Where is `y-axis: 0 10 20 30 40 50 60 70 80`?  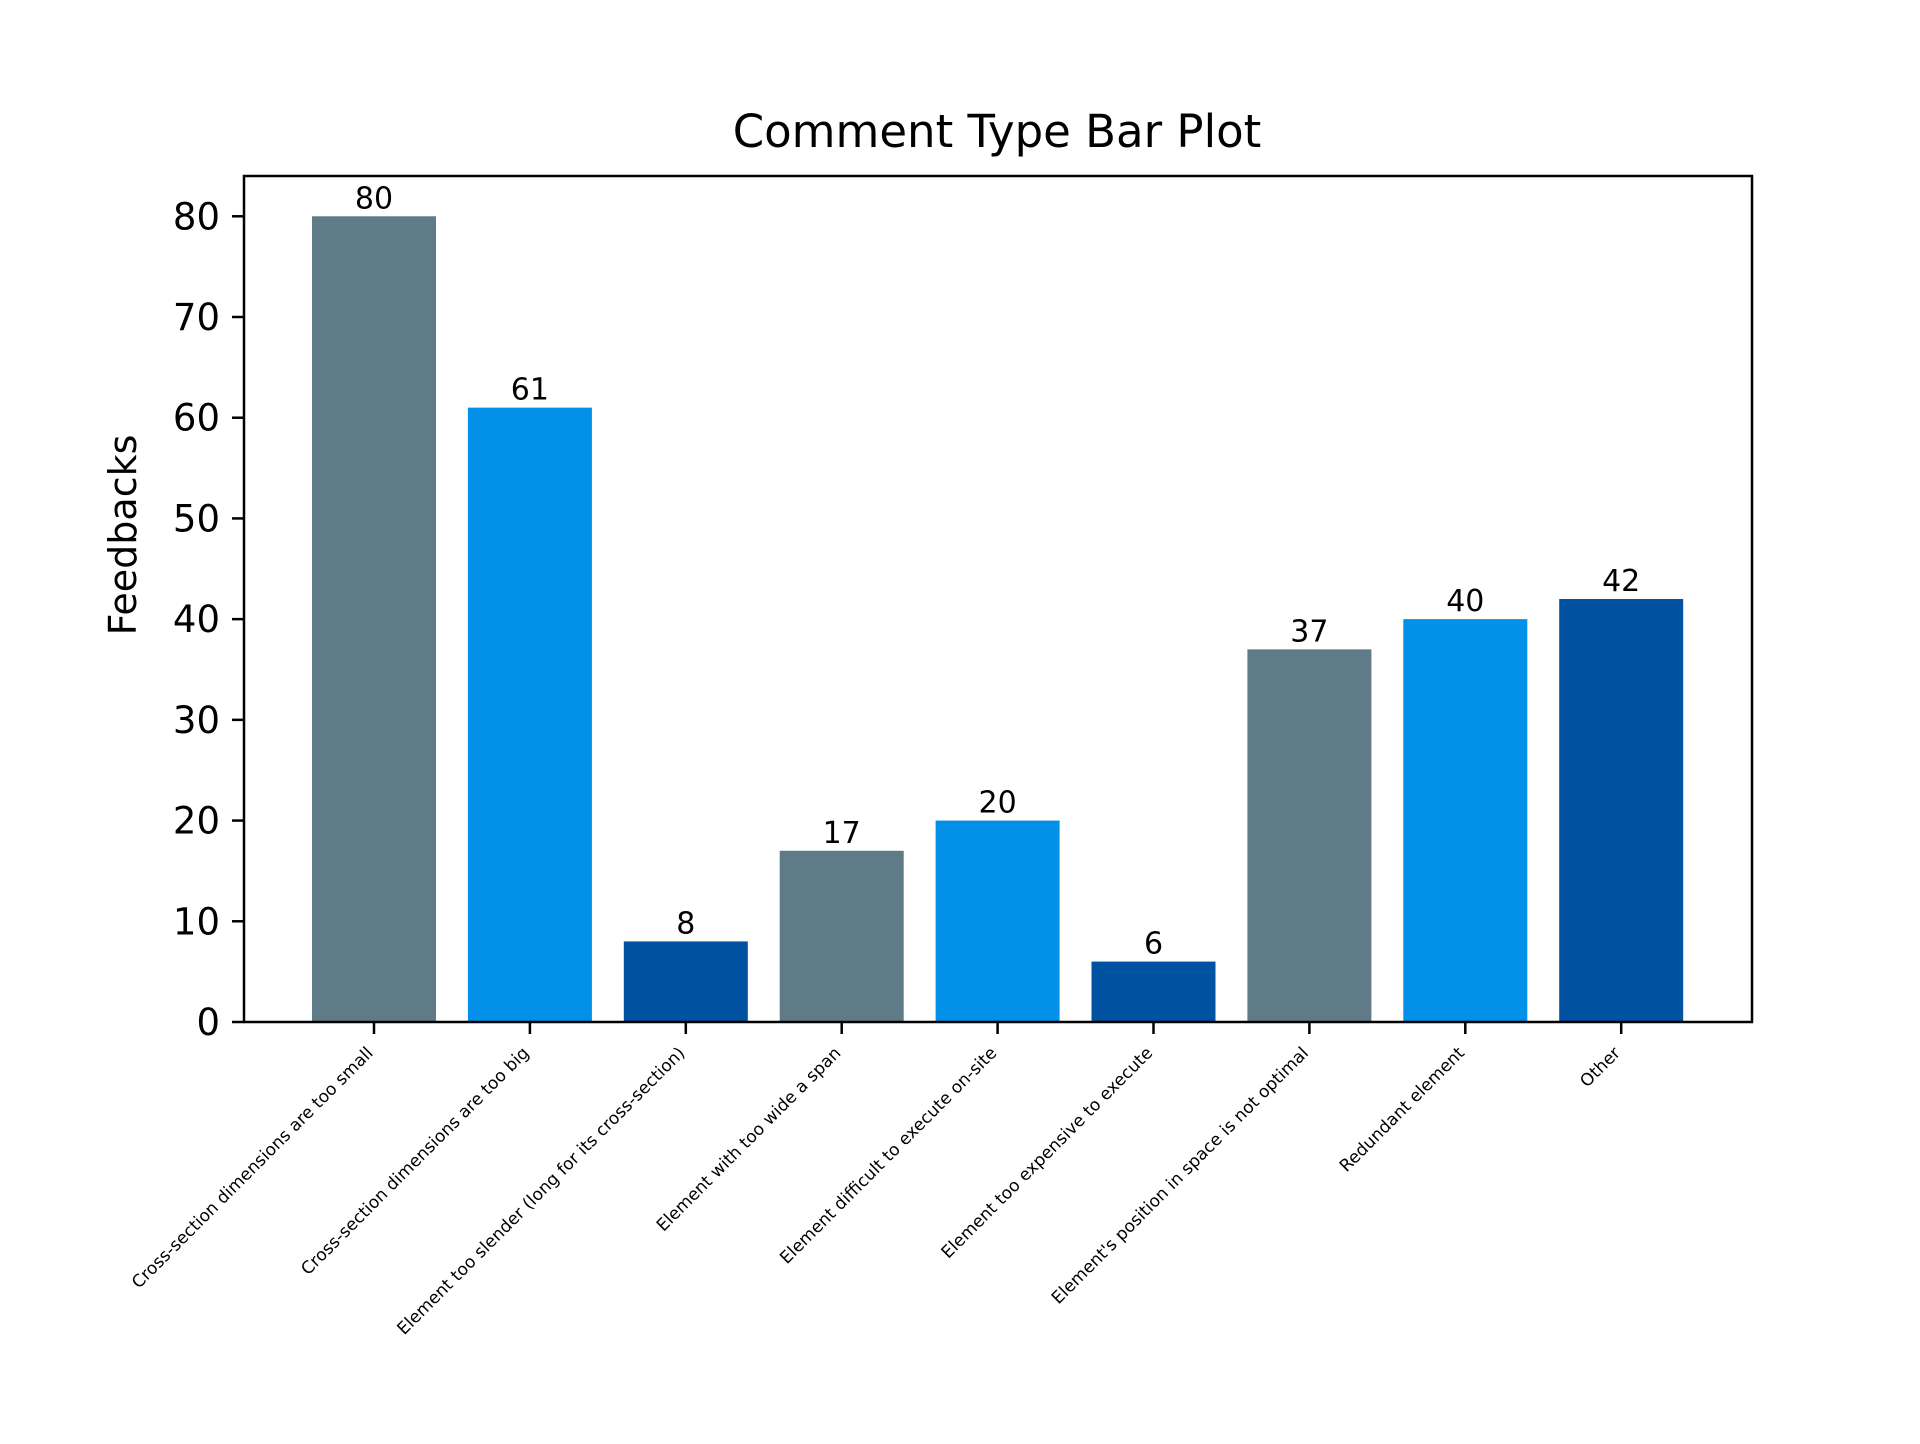 y-axis: 0 10 20 30 40 50 60 70 80 is located at coordinates (208, 619).